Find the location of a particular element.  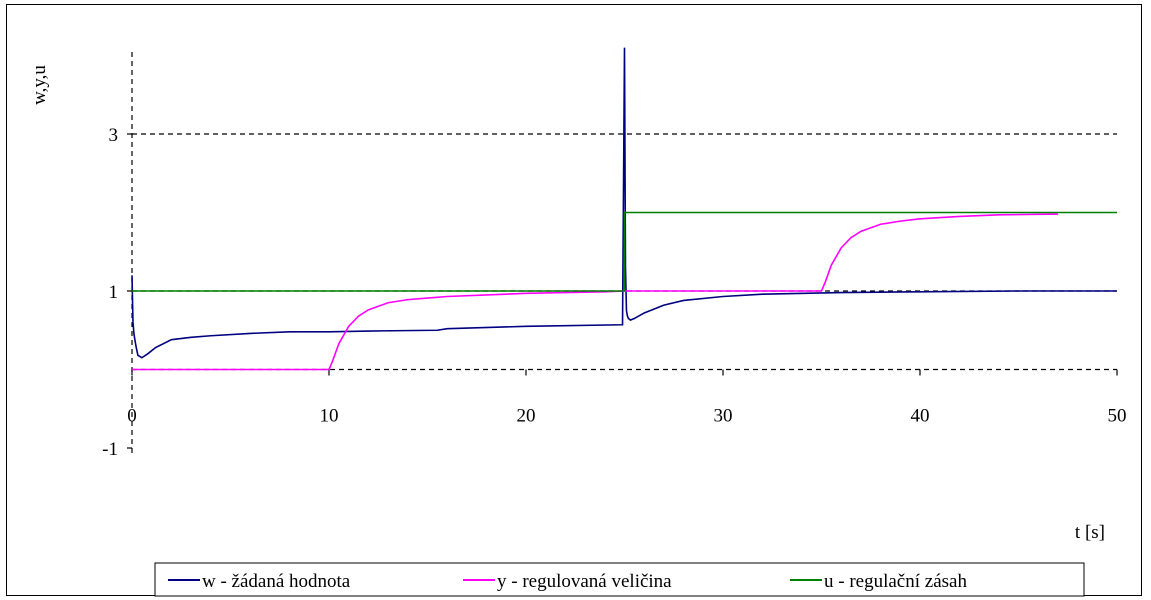

x-tick-label-0: 0 is located at coordinates (132, 416).